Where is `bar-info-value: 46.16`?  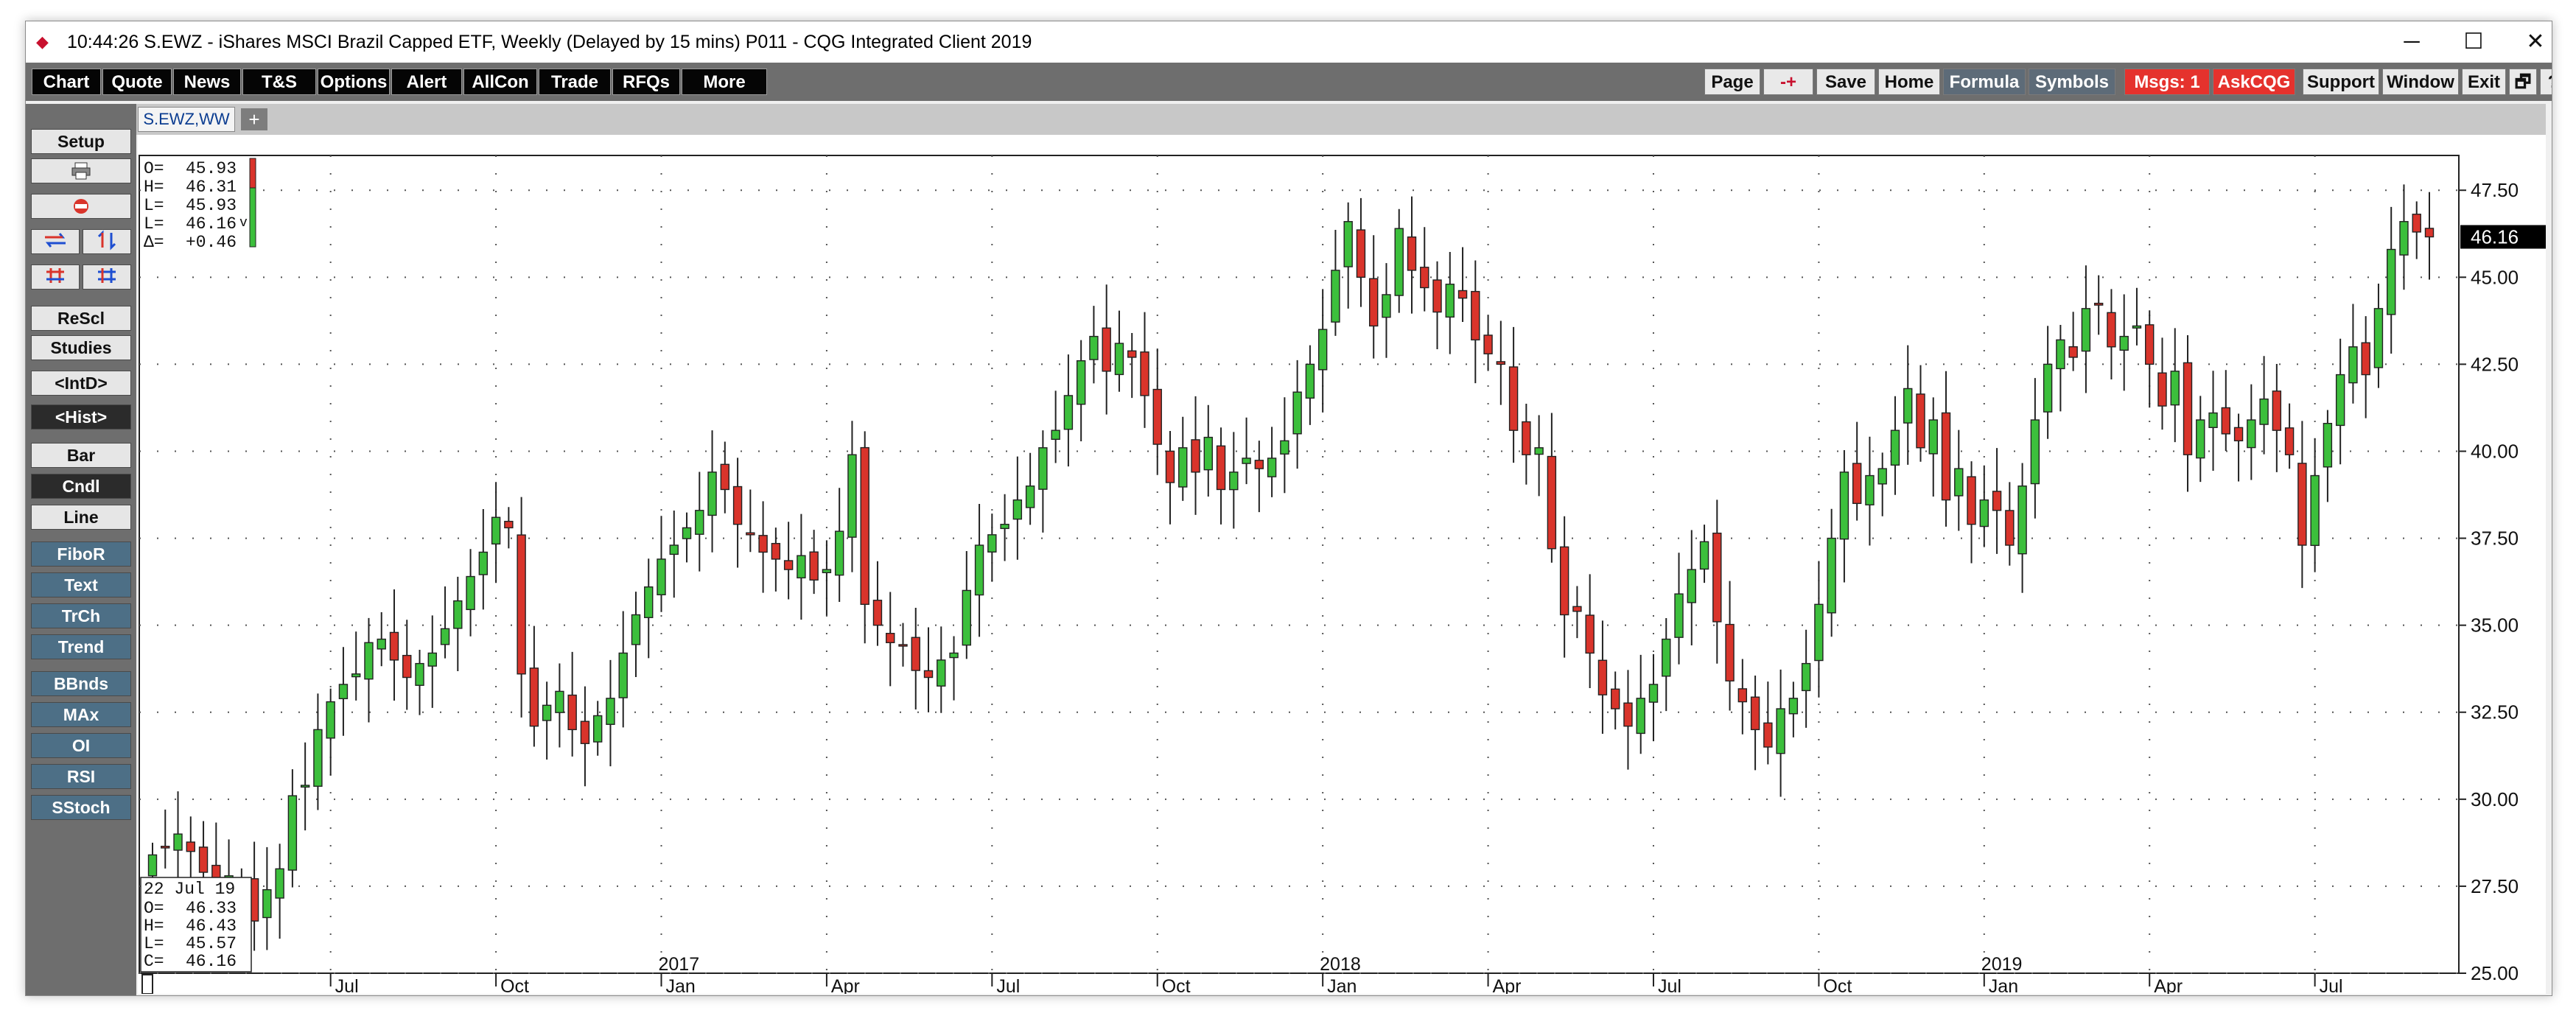 bar-info-value: 46.16 is located at coordinates (211, 962).